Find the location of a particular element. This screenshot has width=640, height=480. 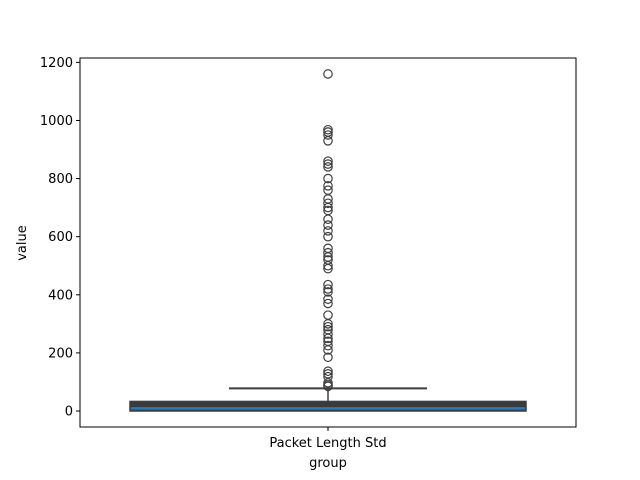

x-axis-label: group is located at coordinates (328, 463).